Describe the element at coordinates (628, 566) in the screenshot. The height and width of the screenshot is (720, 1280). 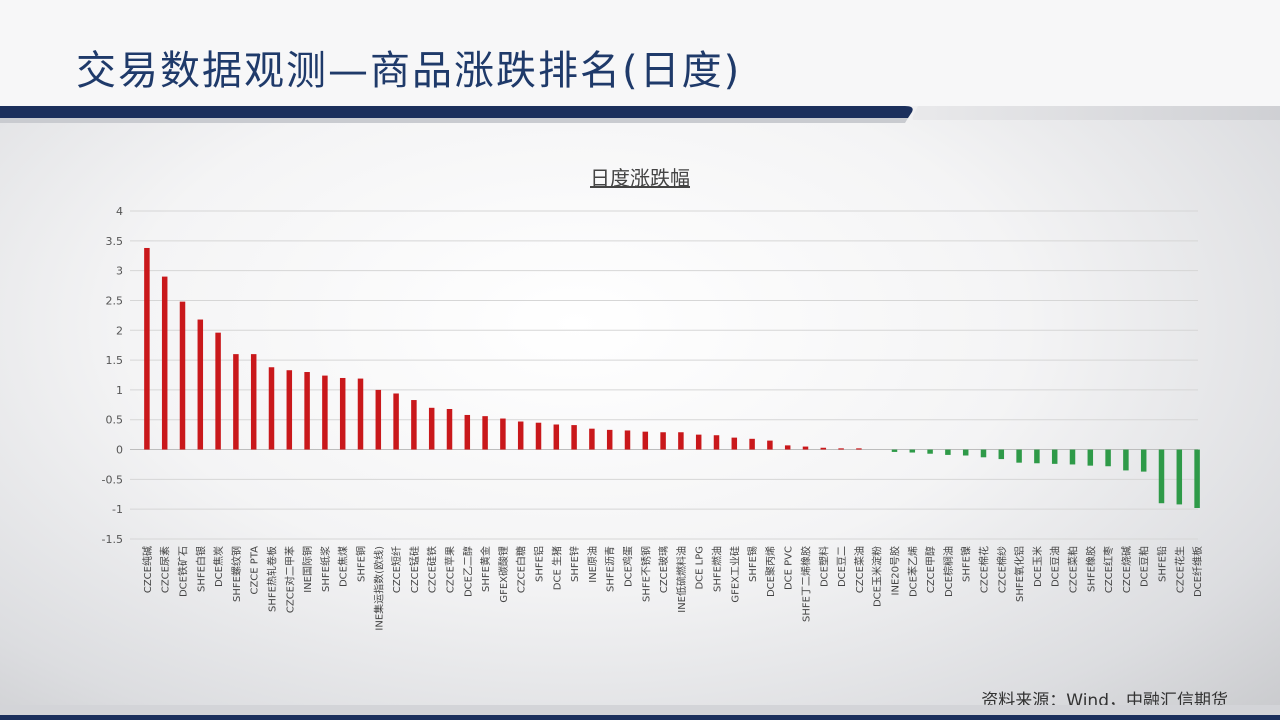
I see `x-category-label: DCE鸡蛋` at that location.